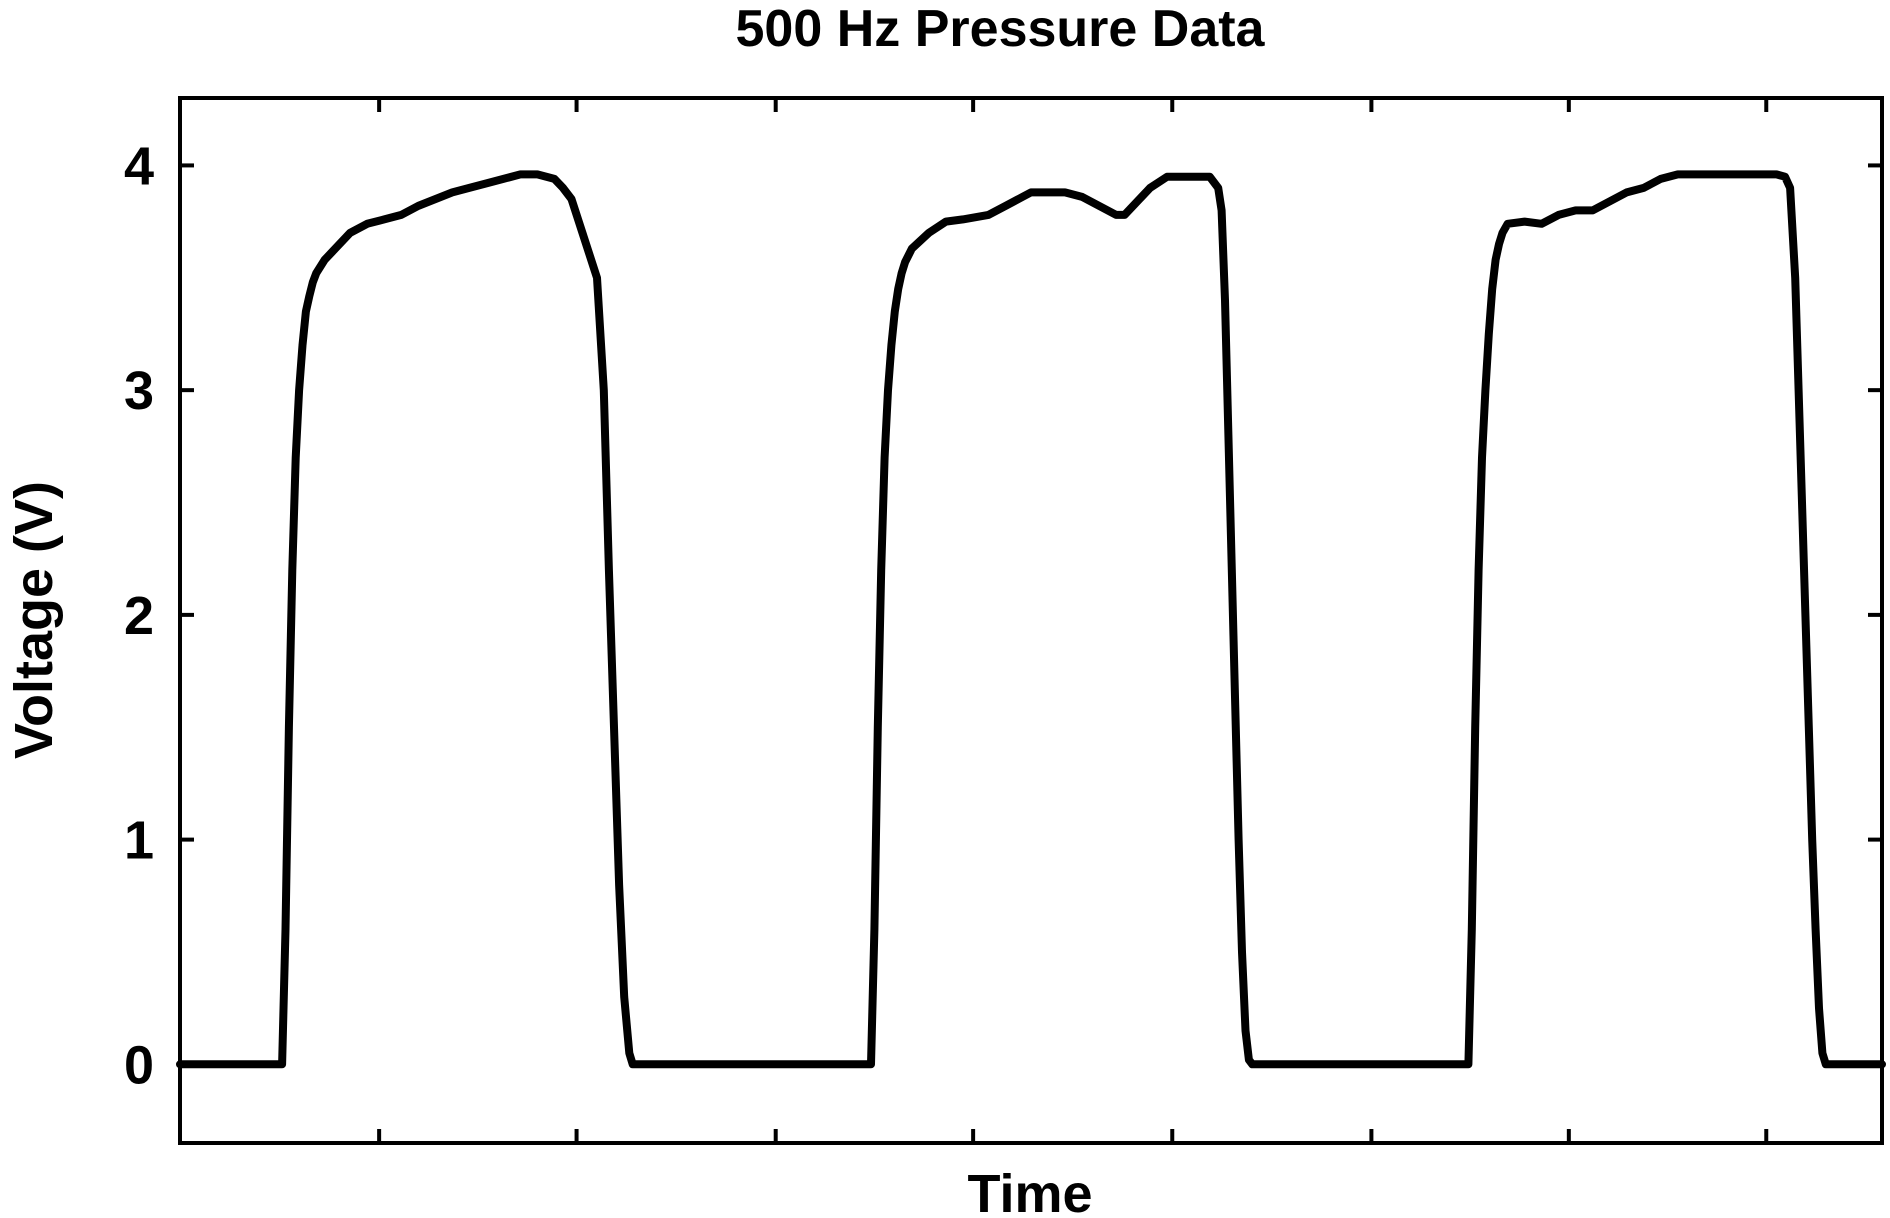 Image resolution: width=1890 pixels, height=1218 pixels. I want to click on y-tick-label-0: 0, so click(139, 1065).